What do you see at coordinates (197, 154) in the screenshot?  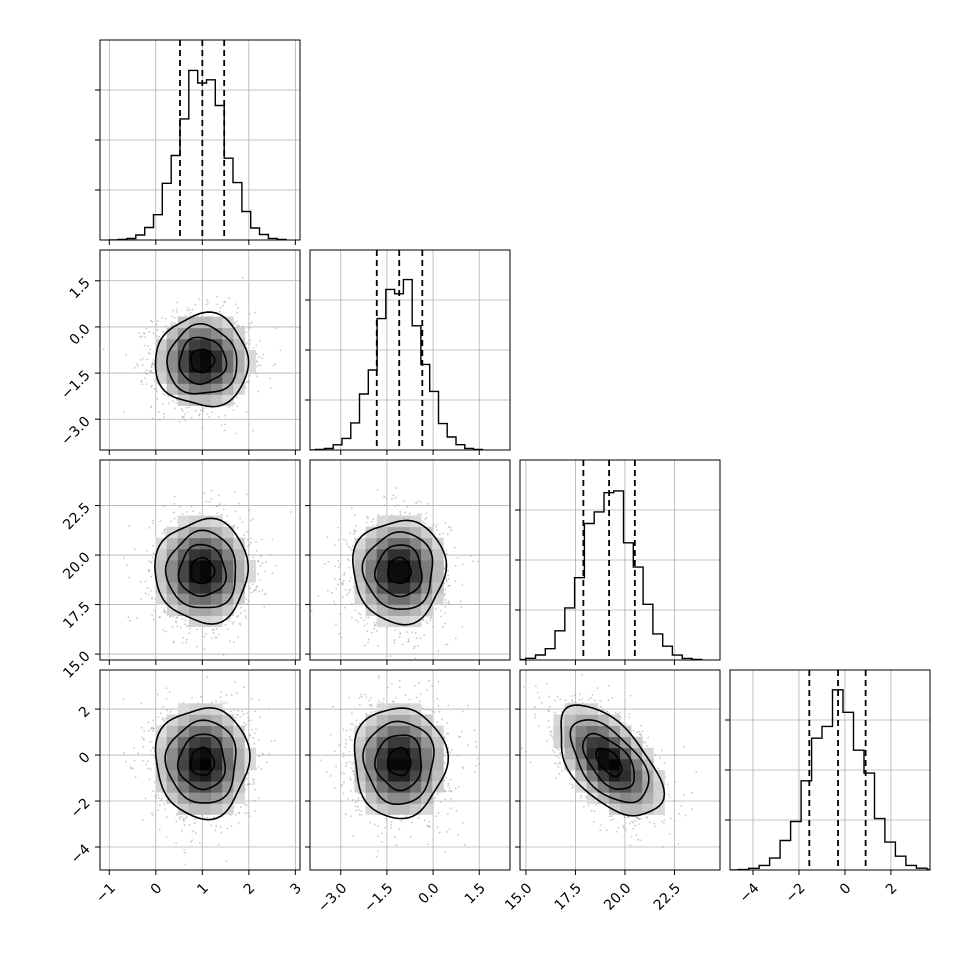 I see `histogram-step` at bounding box center [197, 154].